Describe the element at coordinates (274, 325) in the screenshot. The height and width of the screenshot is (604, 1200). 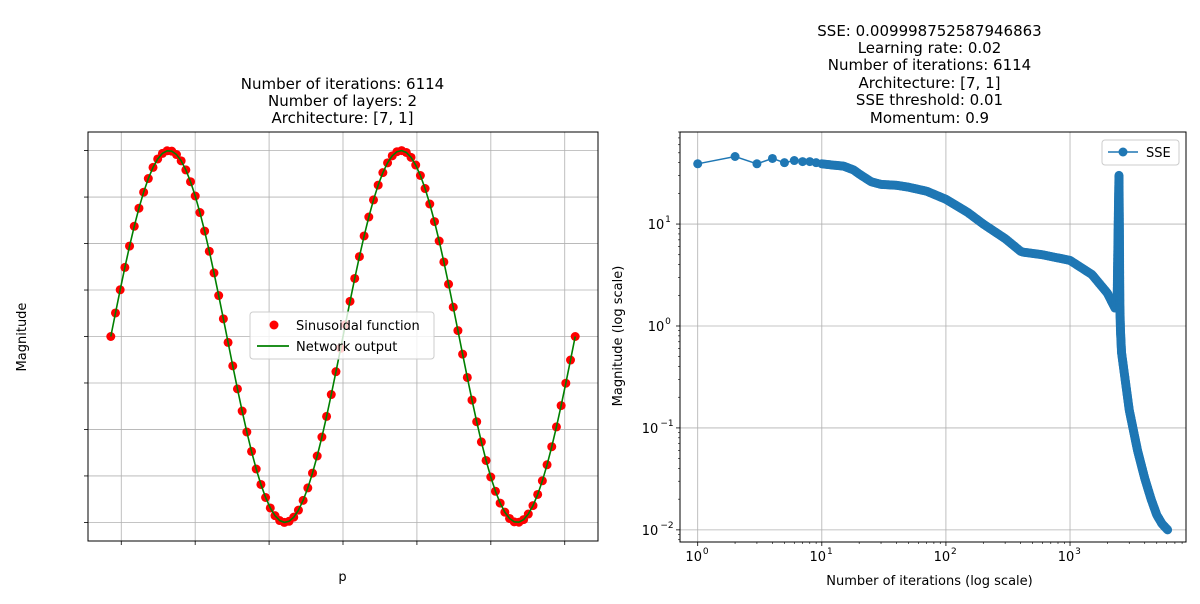
I see `sinusoid-legend-marker` at that location.